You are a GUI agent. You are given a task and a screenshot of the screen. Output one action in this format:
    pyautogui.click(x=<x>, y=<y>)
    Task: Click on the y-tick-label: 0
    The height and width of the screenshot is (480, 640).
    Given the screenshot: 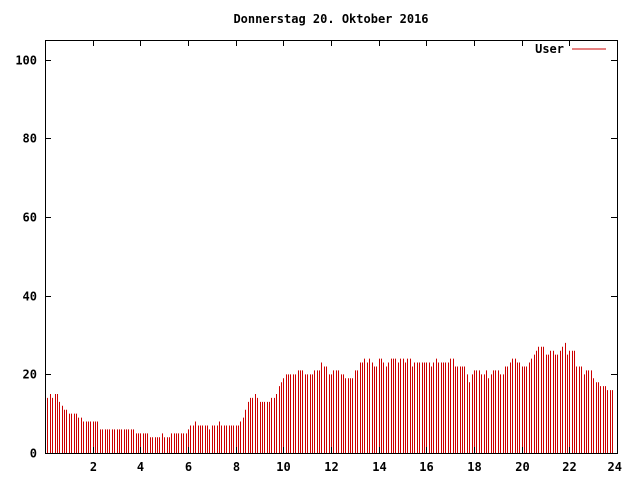 What is the action you would take?
    pyautogui.click(x=33, y=454)
    